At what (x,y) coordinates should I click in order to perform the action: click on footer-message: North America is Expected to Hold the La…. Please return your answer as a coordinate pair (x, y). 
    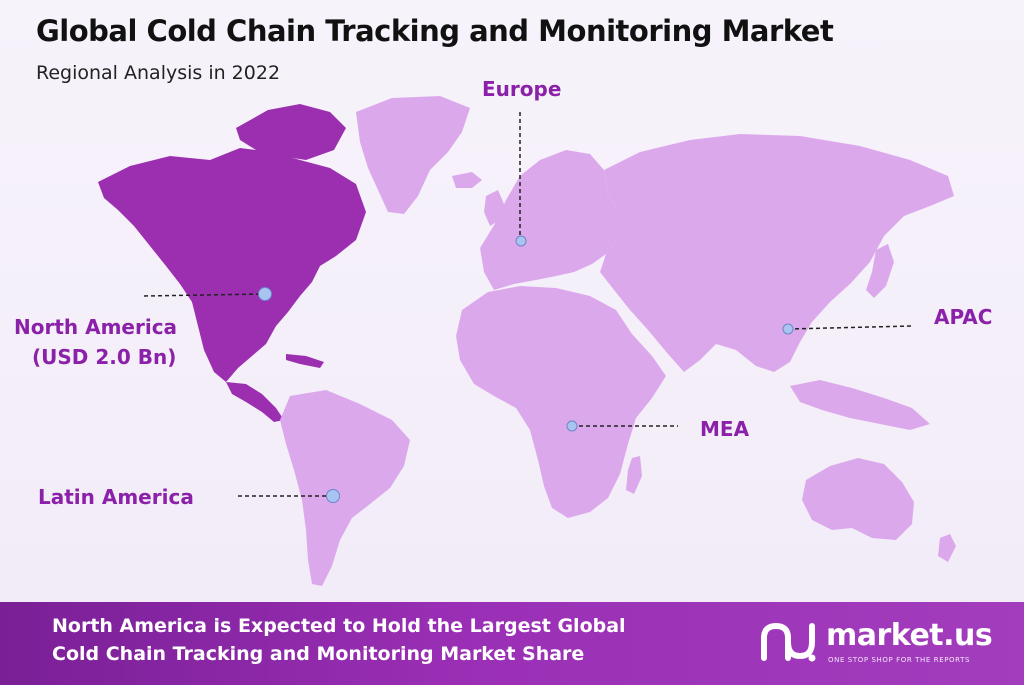
    Looking at the image, I should click on (392, 640).